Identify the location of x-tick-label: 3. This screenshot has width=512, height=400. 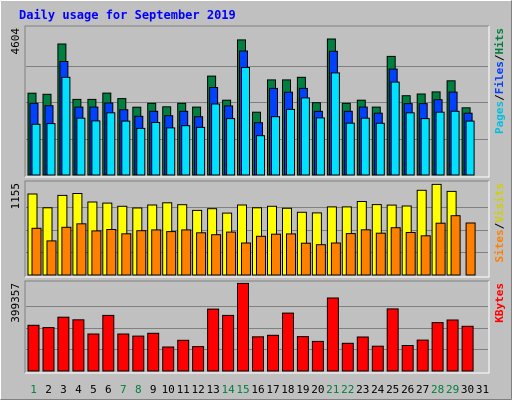
(63, 389).